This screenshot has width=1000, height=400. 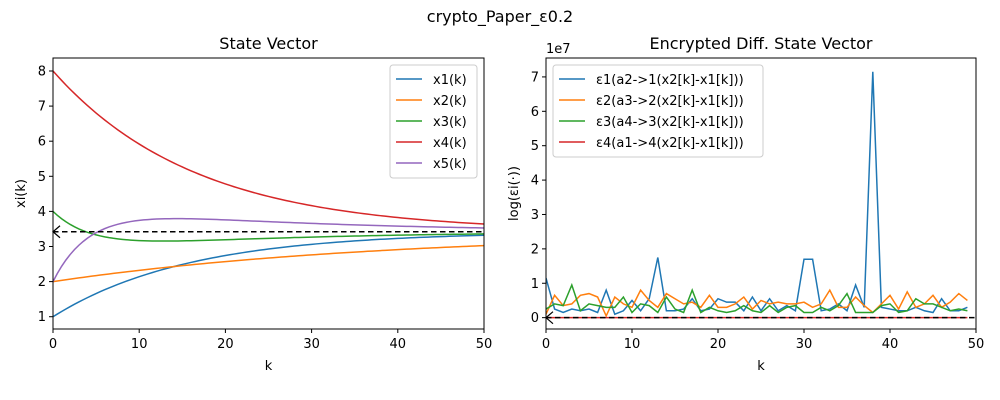 I want to click on legend-entry: ε1(a2->1(x2[k]-x1[k])), so click(x=670, y=80).